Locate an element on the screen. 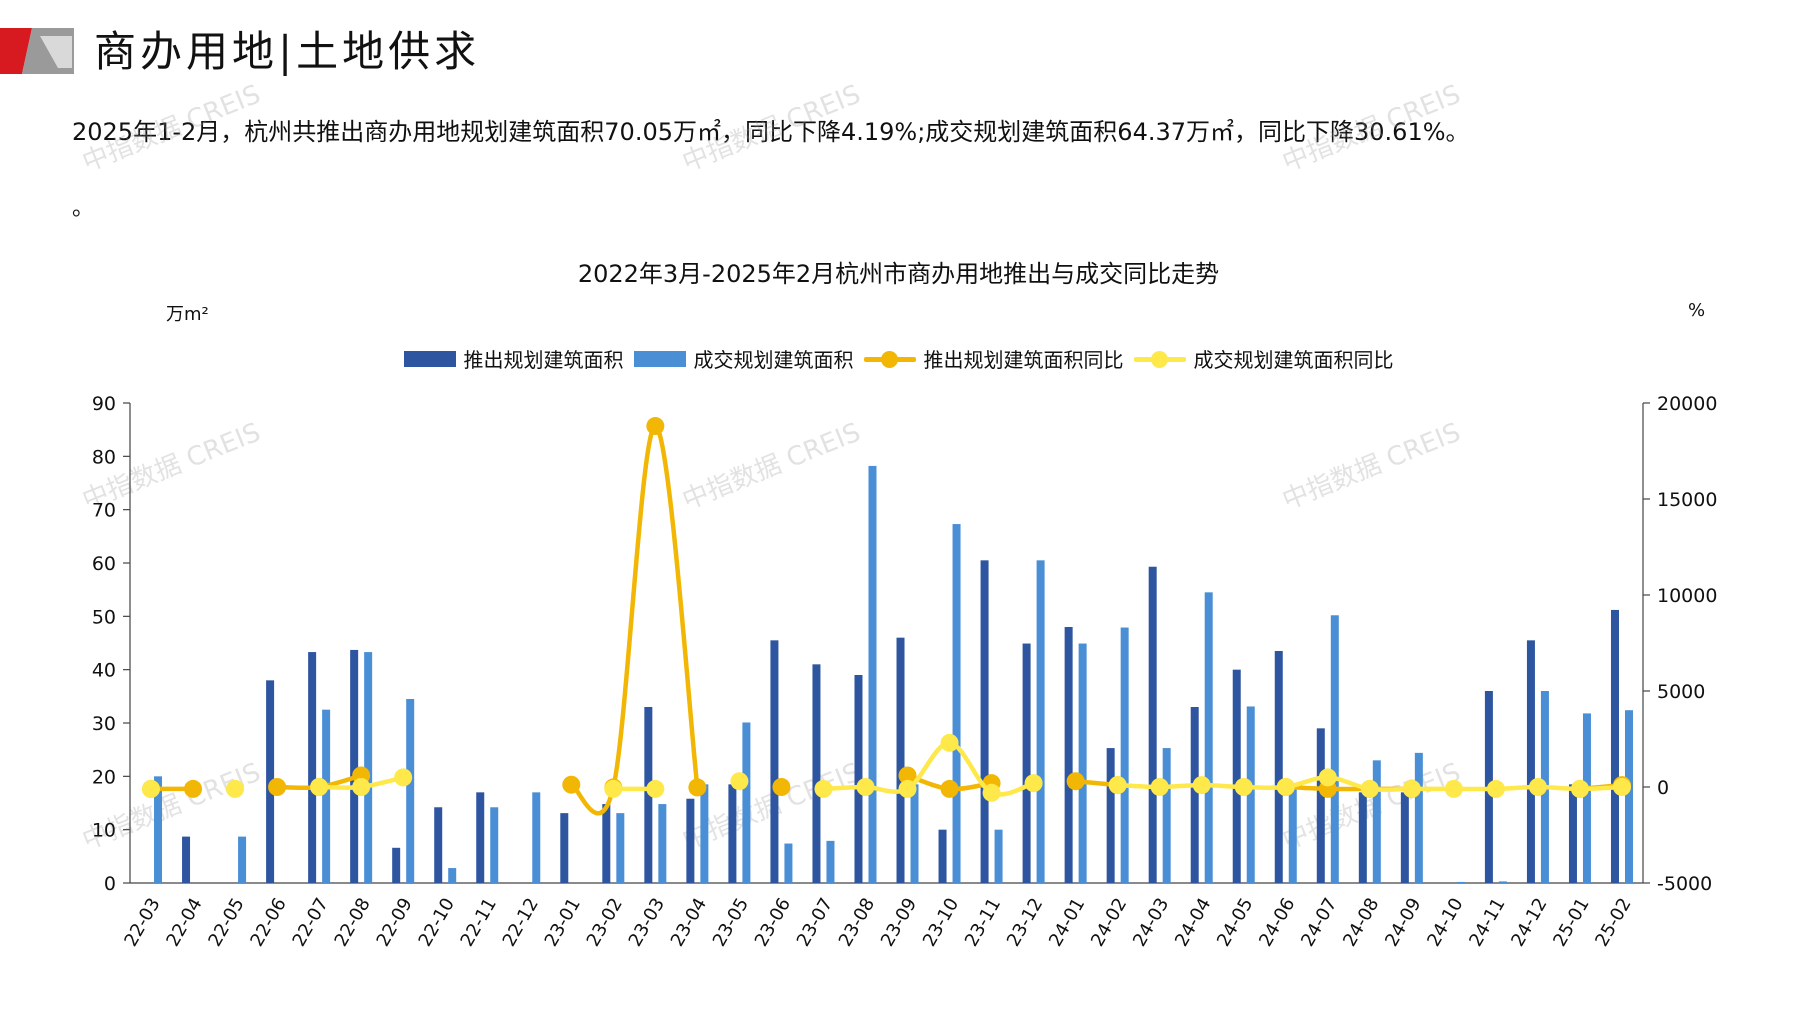 This screenshot has height=1010, width=1797. x-axis-tick-label: 22-06 is located at coordinates (268, 922).